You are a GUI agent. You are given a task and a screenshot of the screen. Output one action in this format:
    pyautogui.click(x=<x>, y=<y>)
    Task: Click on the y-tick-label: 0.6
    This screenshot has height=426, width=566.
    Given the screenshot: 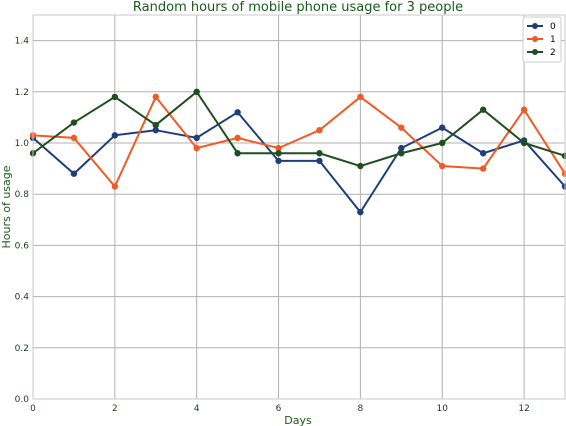 What is the action you would take?
    pyautogui.click(x=22, y=246)
    